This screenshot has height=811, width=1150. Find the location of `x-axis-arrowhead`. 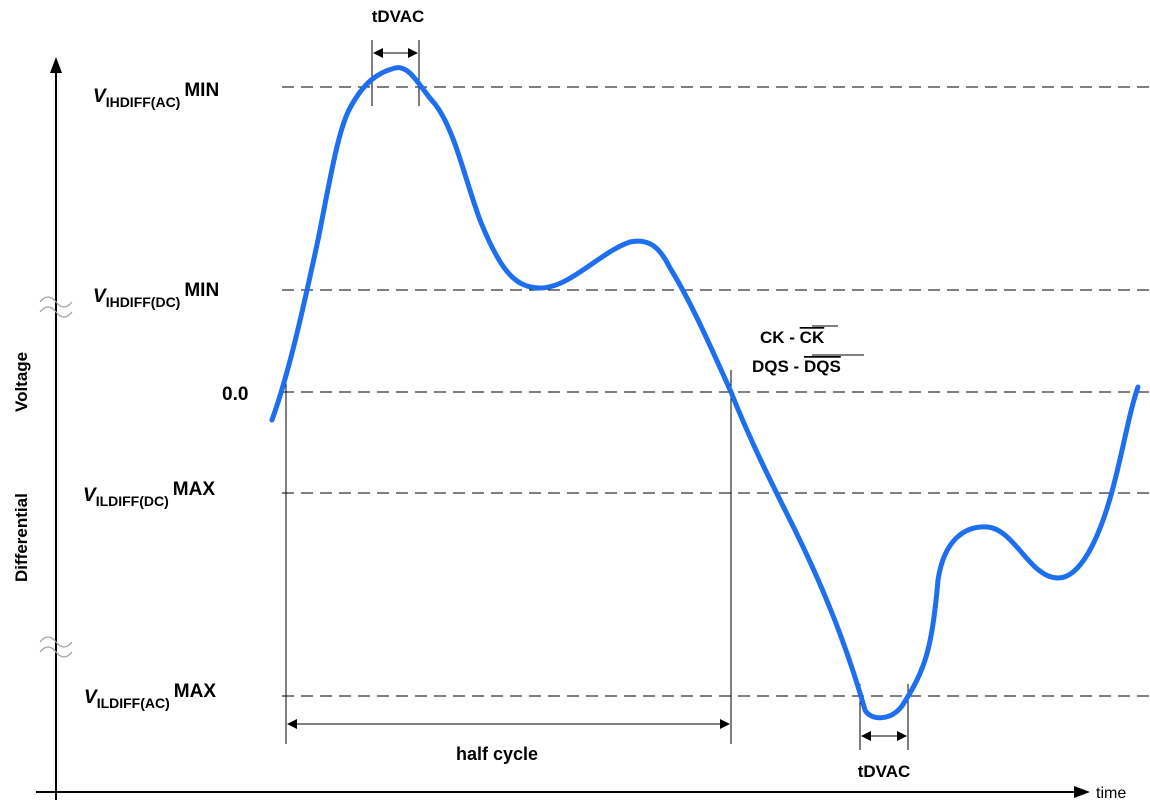

x-axis-arrowhead is located at coordinates (1082, 792).